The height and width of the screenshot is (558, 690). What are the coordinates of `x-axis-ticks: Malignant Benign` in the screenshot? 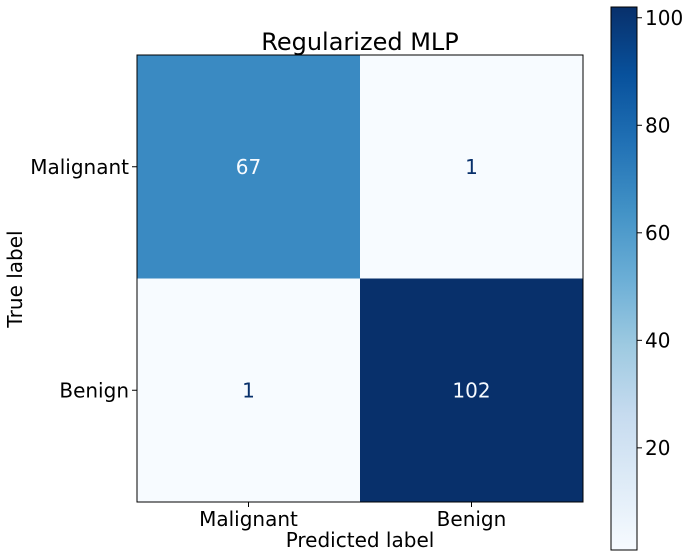 It's located at (352, 516).